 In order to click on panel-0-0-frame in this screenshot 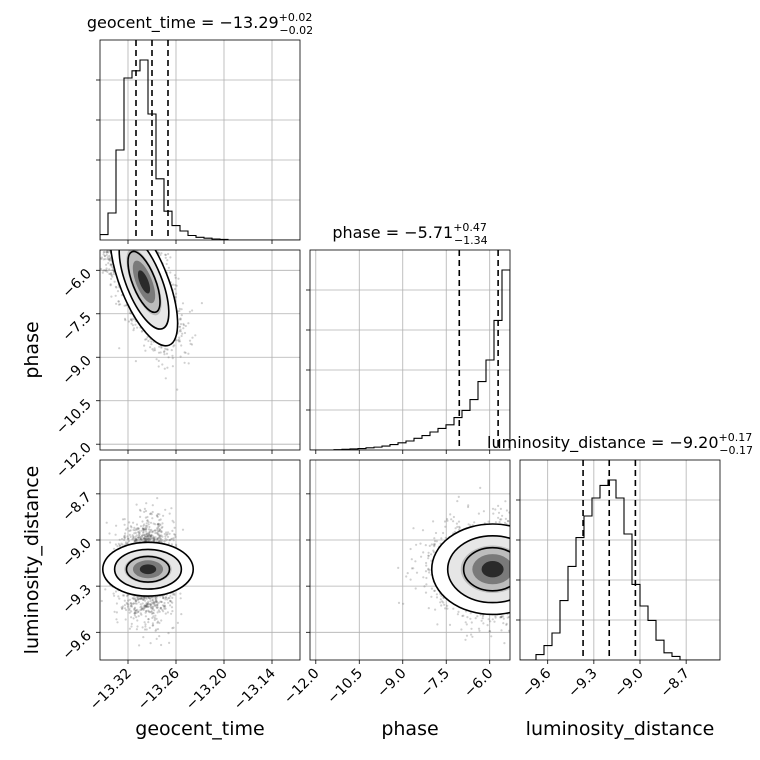, I will do `click(200, 140)`.